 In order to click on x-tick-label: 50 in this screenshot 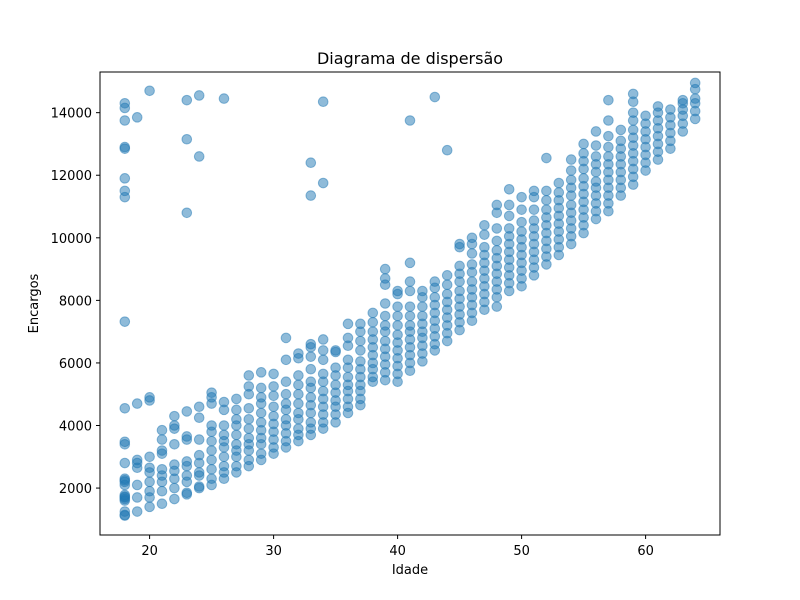, I will do `click(521, 551)`.